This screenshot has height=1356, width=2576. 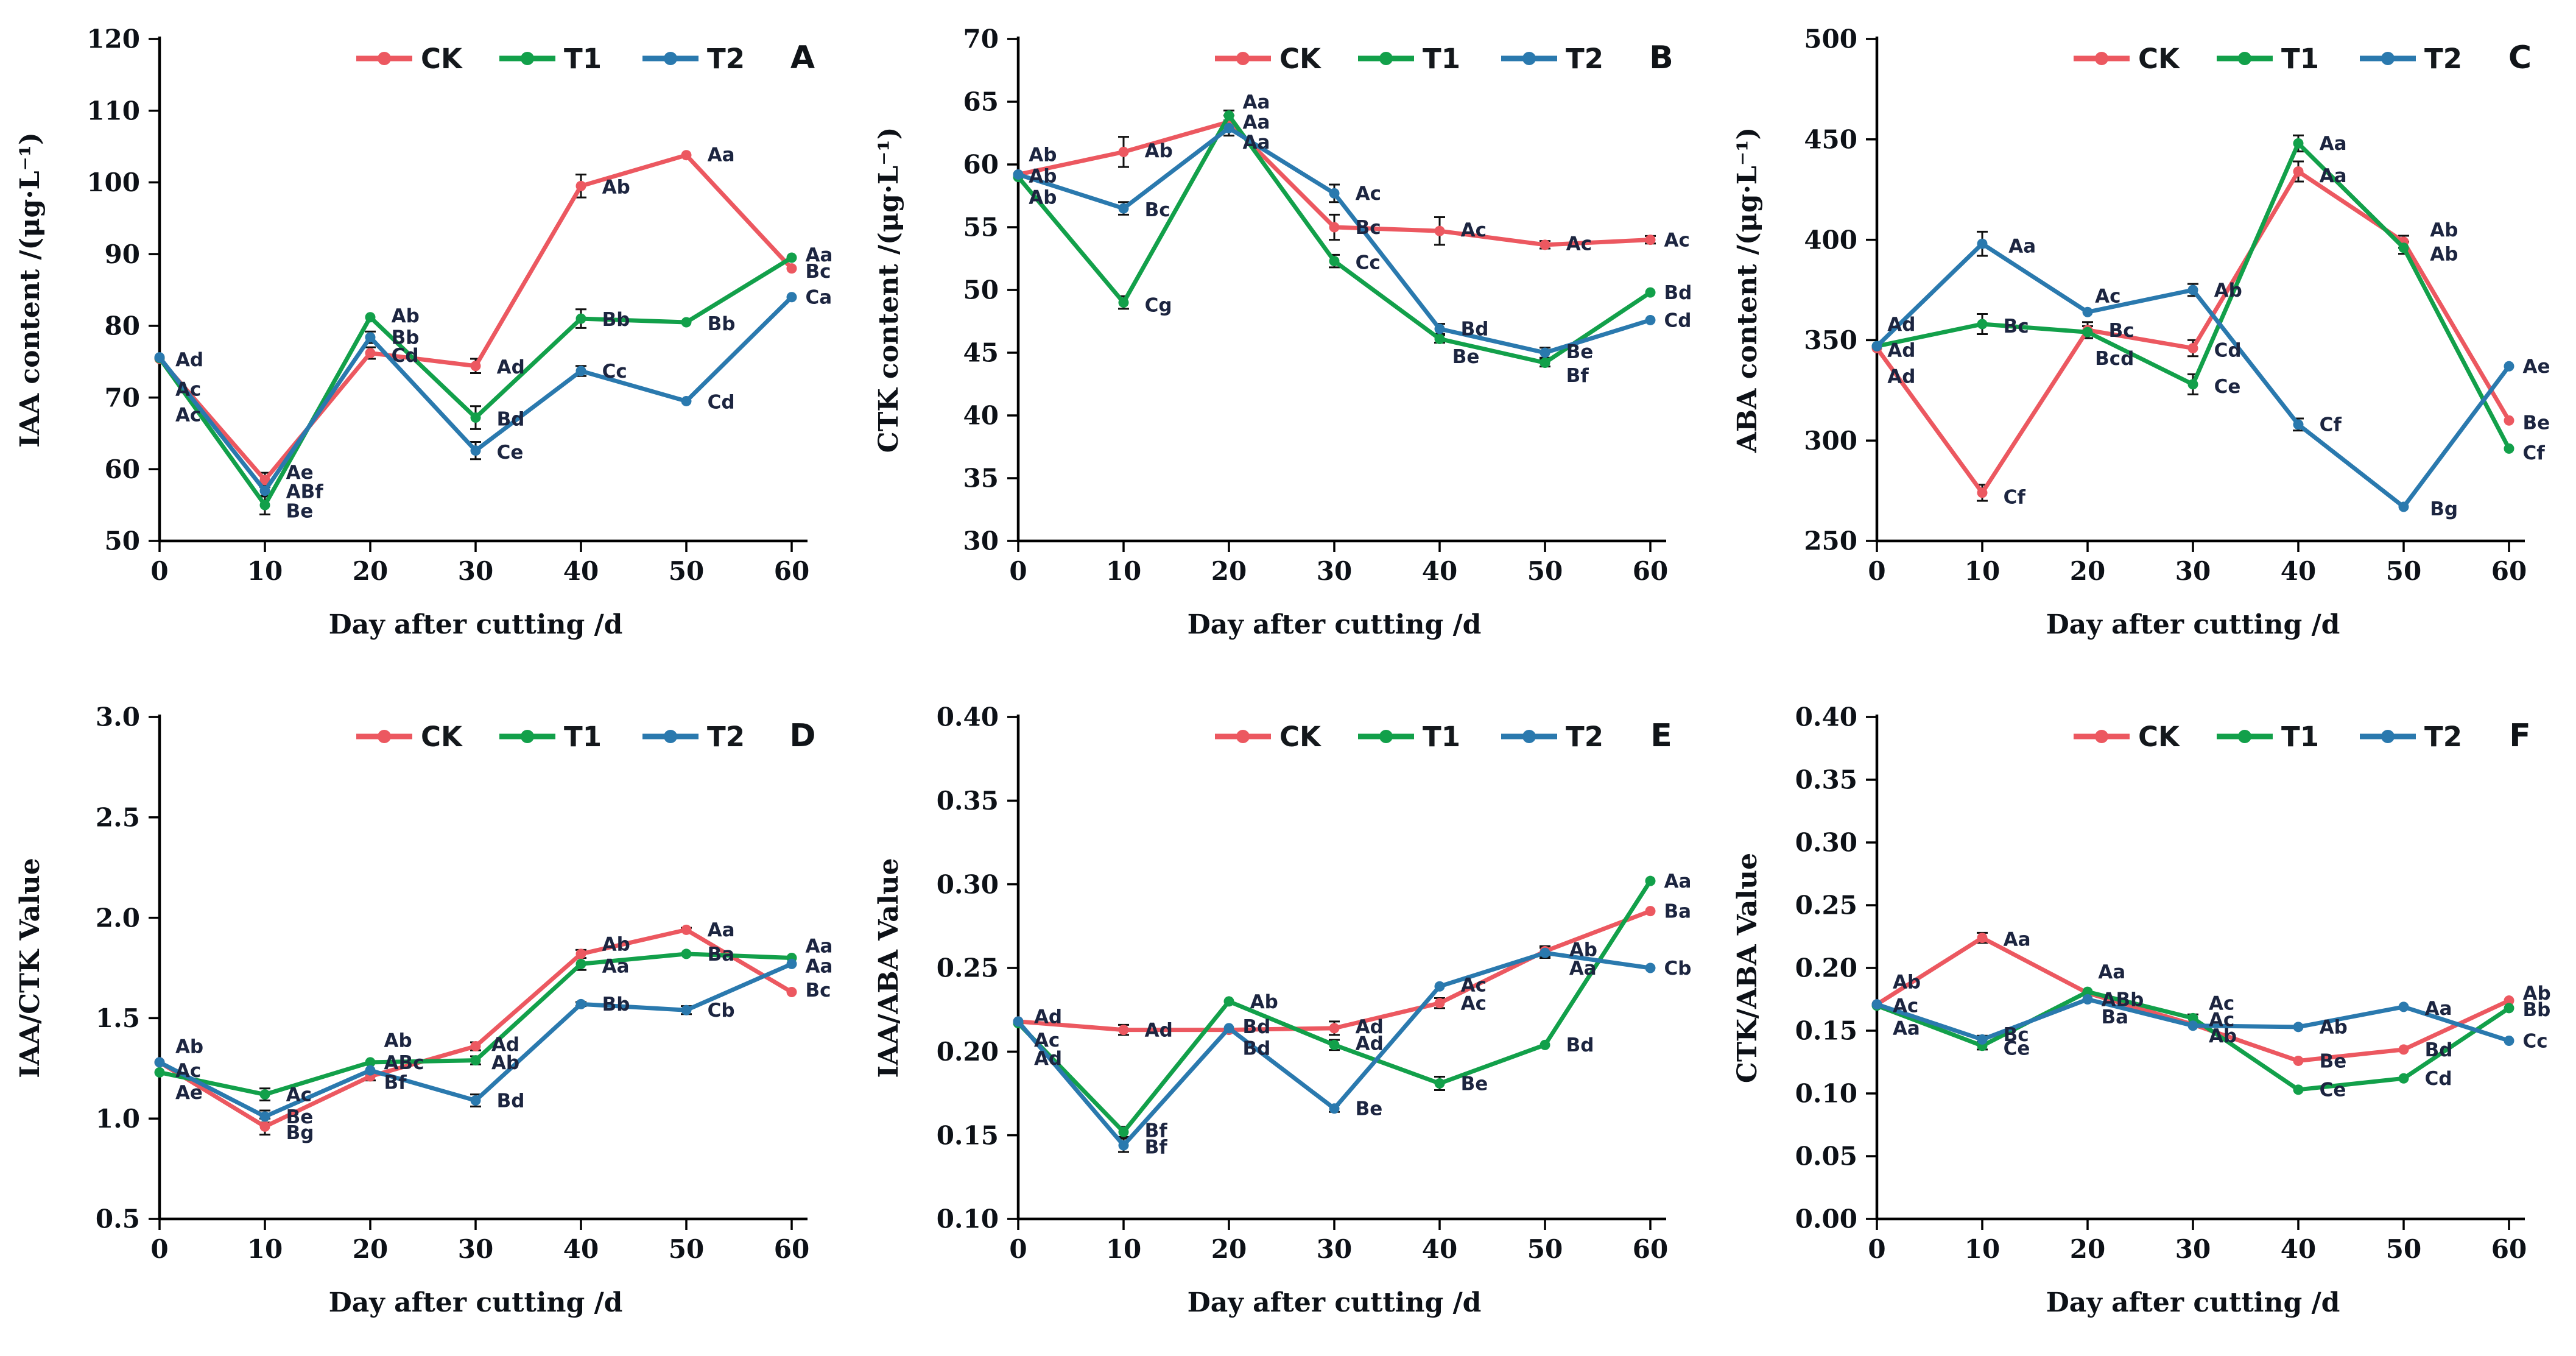 What do you see at coordinates (2520, 736) in the screenshot?
I see `panel-letter-F: F` at bounding box center [2520, 736].